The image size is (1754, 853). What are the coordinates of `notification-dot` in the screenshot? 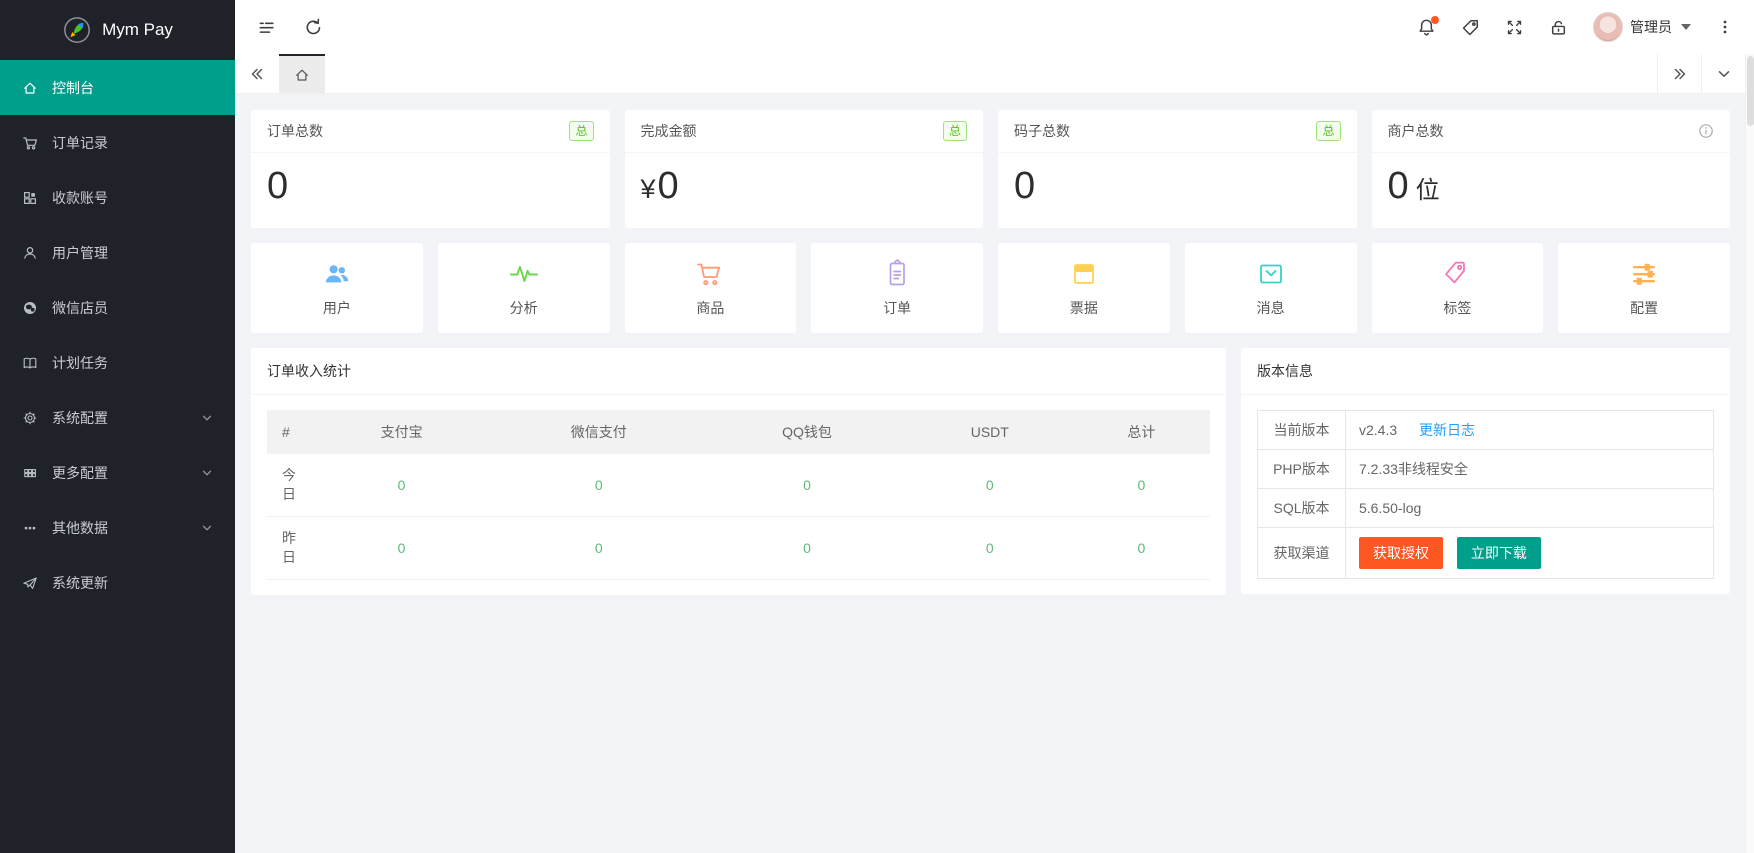 It's located at (1435, 19).